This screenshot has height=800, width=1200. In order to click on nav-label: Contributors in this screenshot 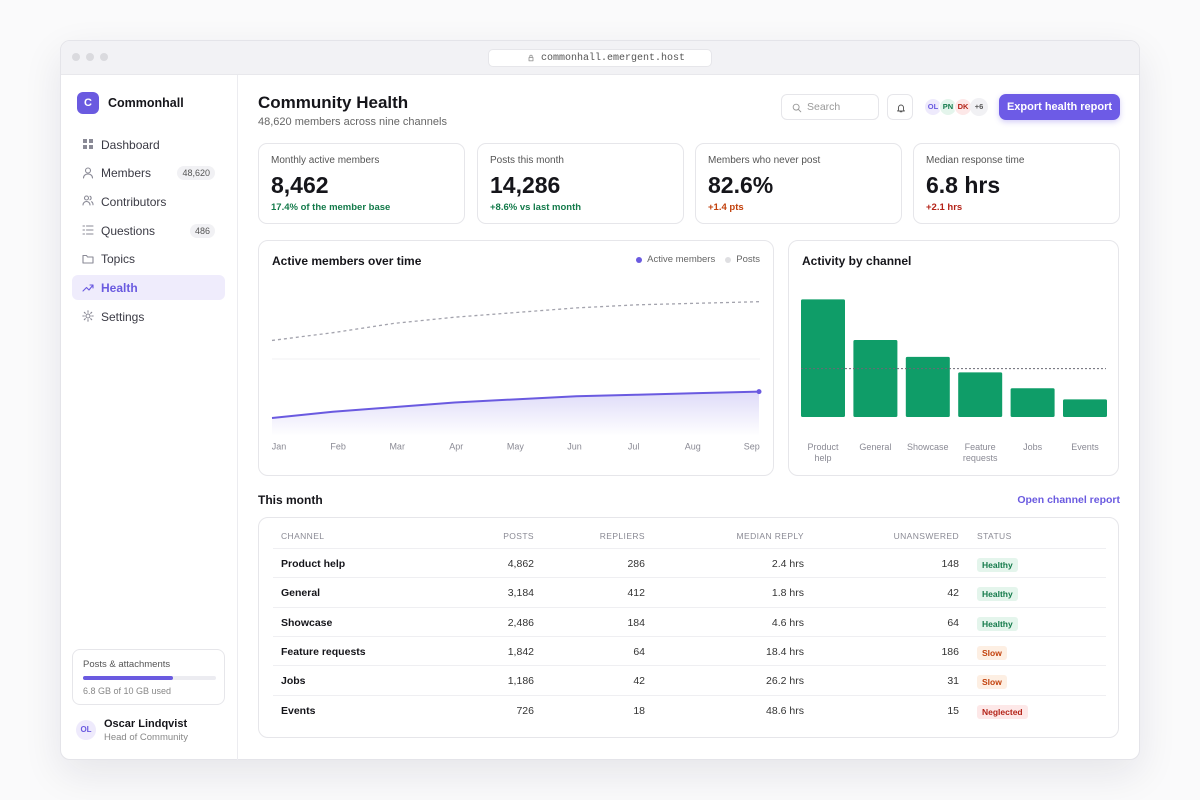, I will do `click(134, 201)`.